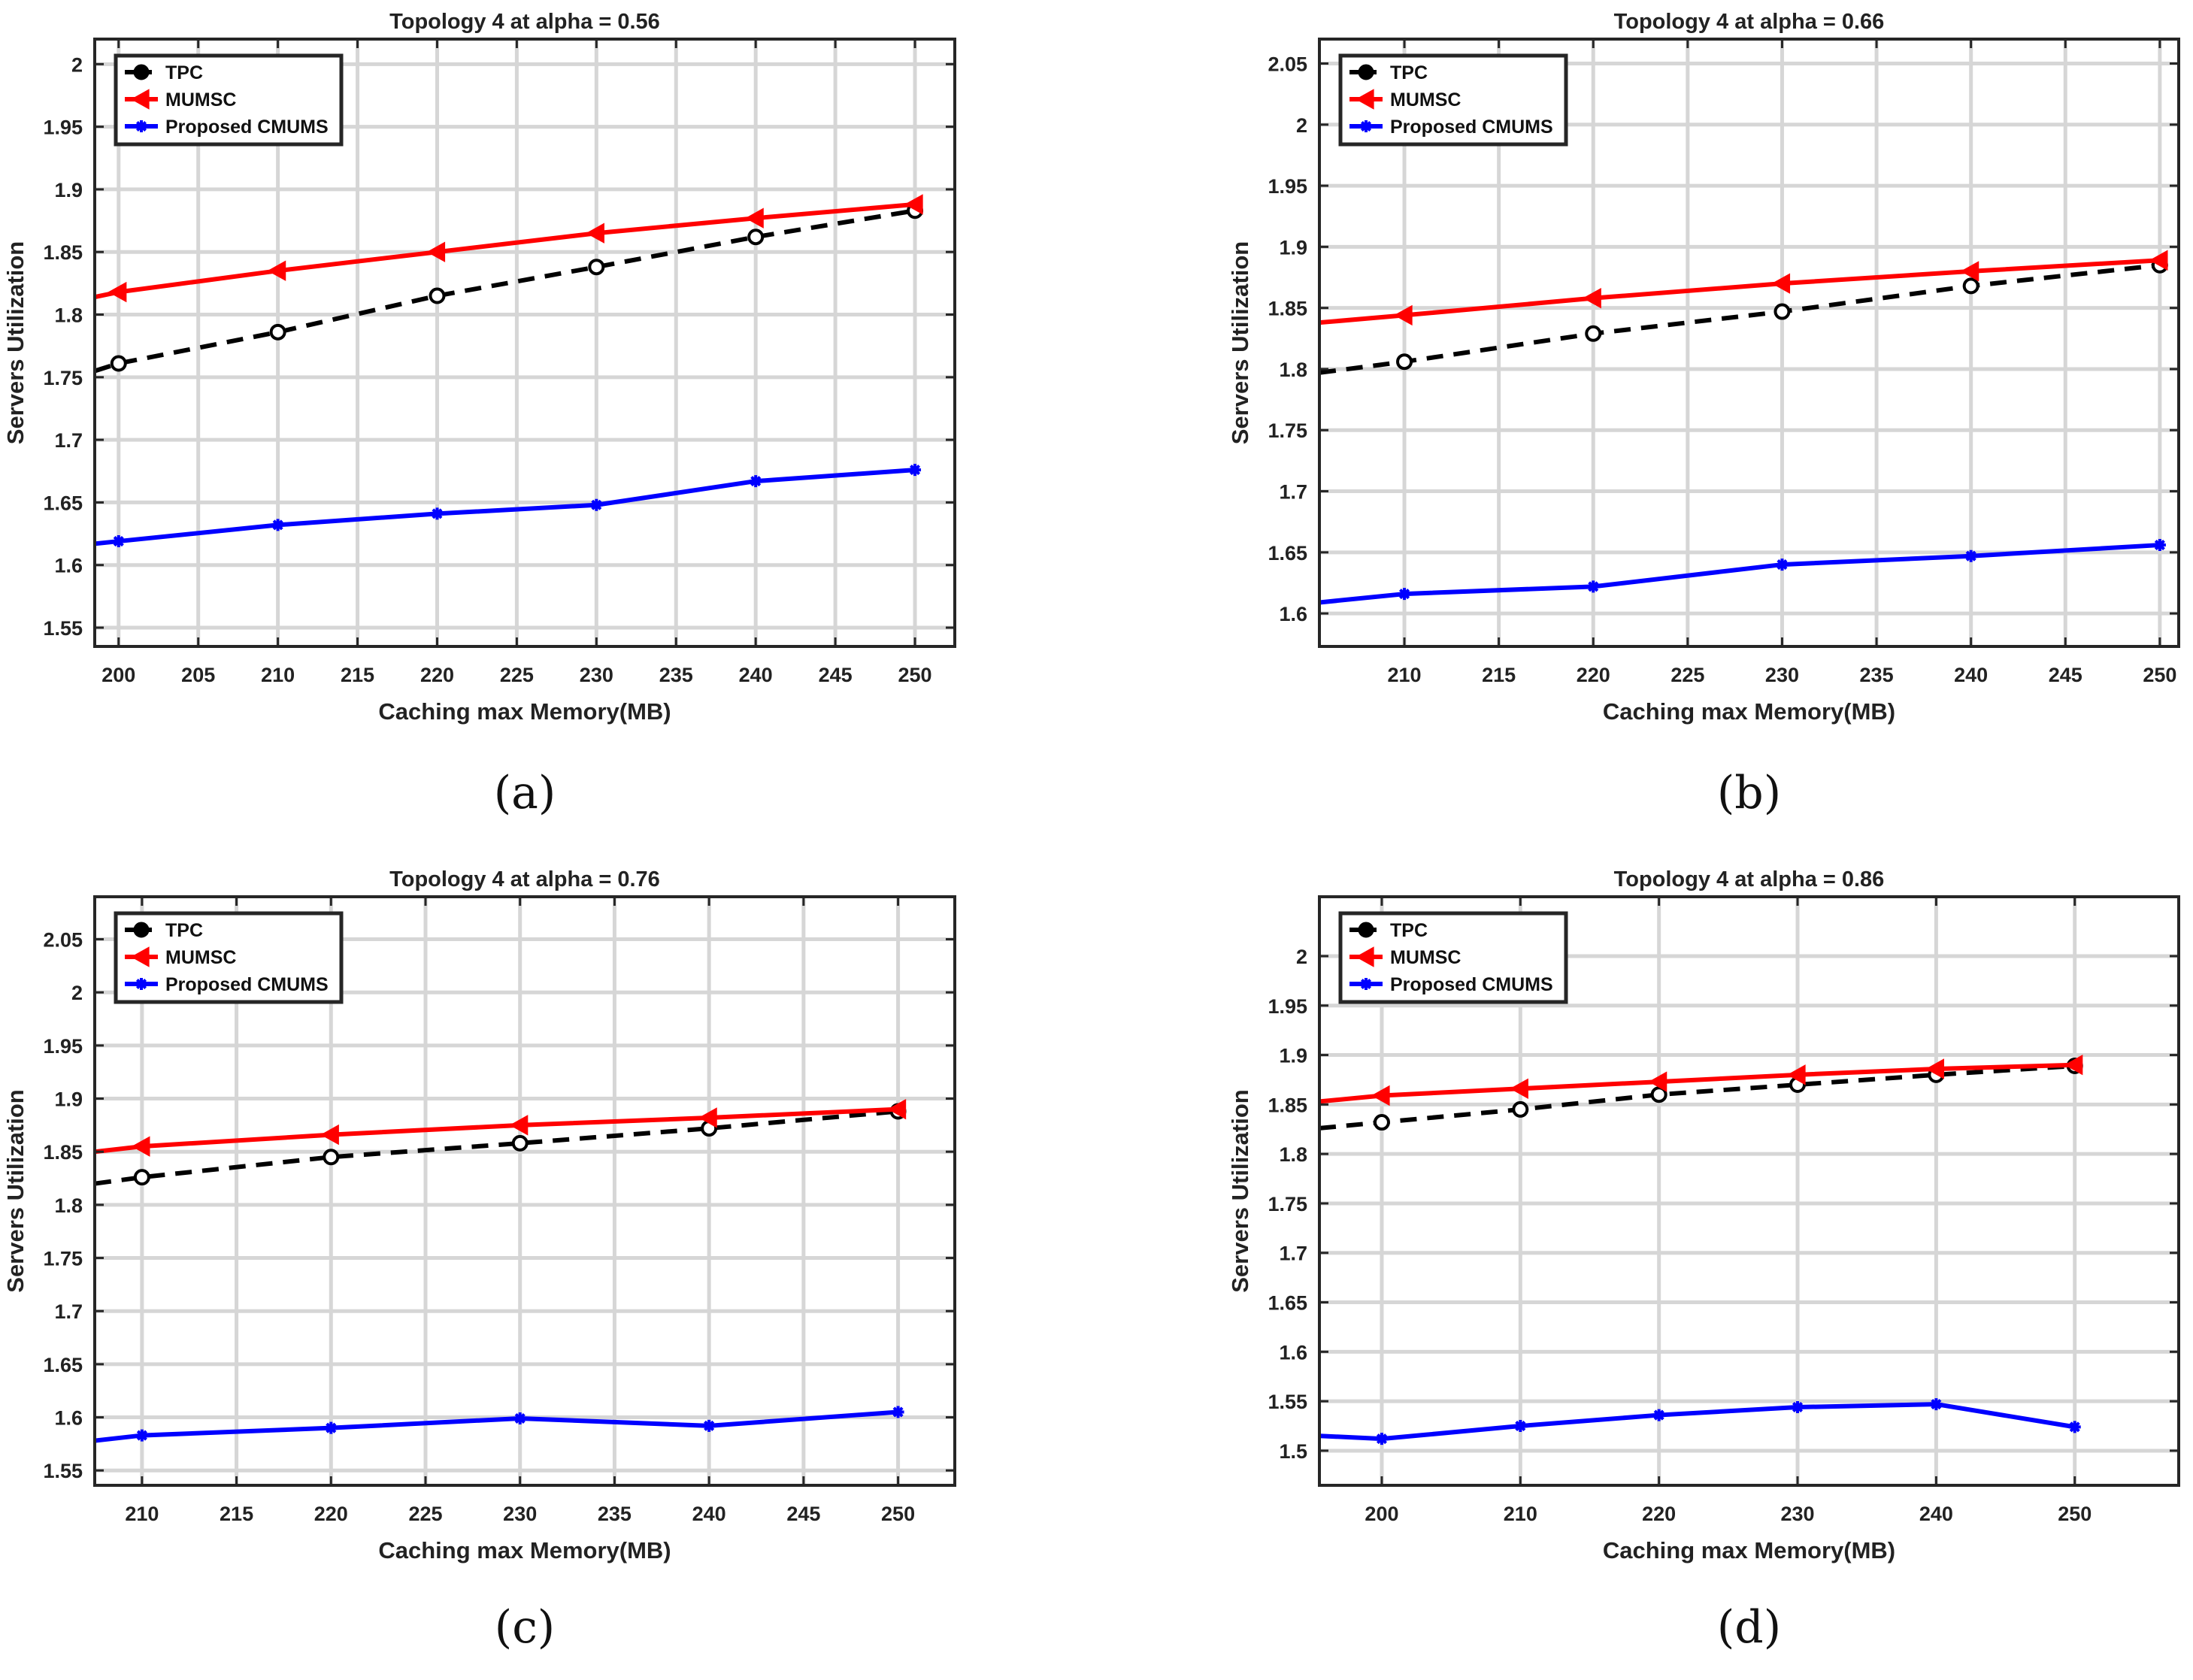  I want to click on legend-box, so click(229, 100).